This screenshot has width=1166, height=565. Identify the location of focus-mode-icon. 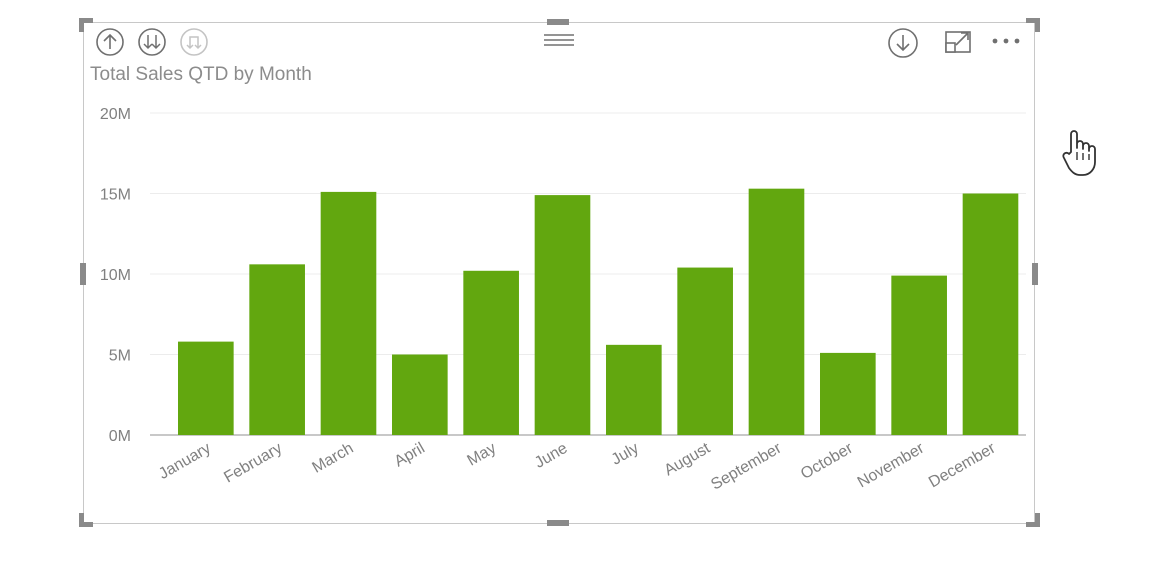
(959, 42).